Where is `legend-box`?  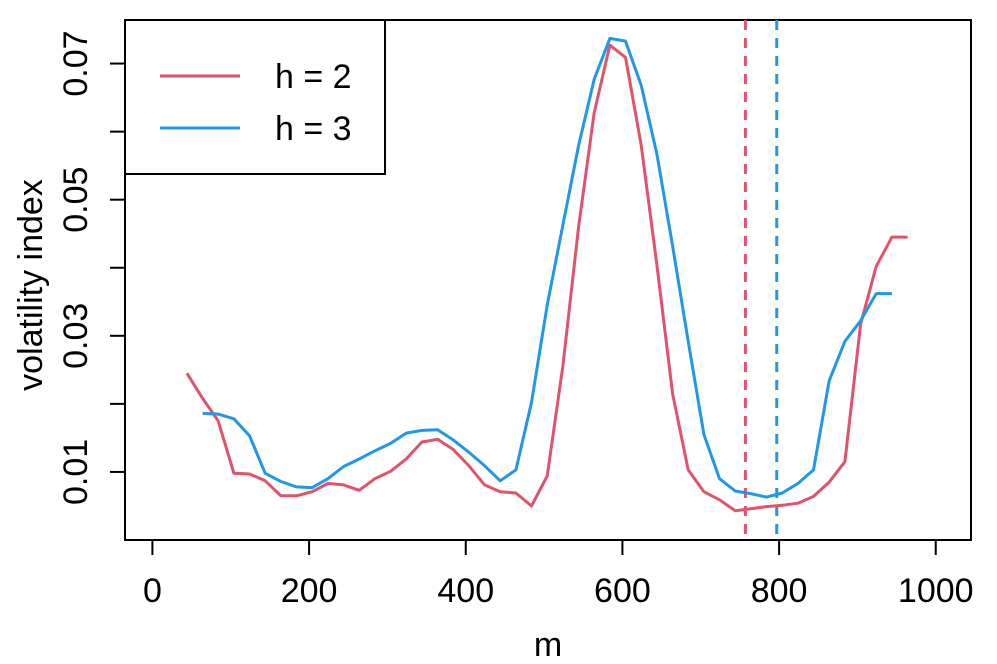
legend-box is located at coordinates (255, 97).